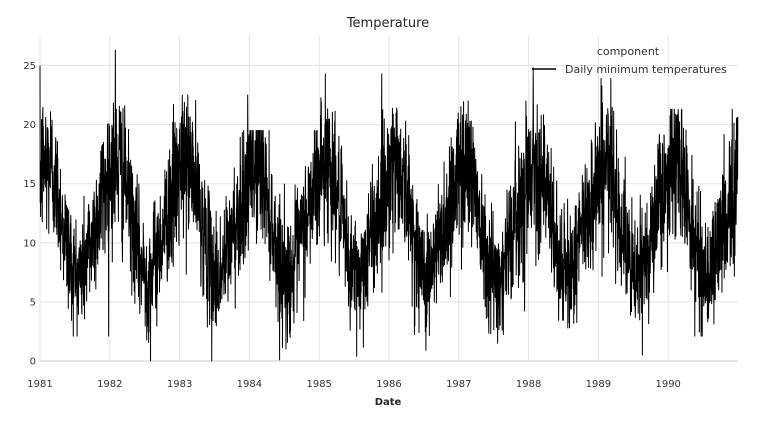 The height and width of the screenshot is (421, 766). What do you see at coordinates (29, 66) in the screenshot?
I see `y-tick-label: 25` at bounding box center [29, 66].